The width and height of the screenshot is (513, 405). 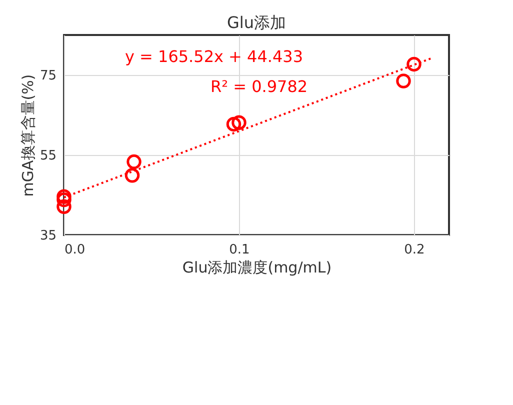 What do you see at coordinates (259, 86) in the screenshot?
I see `annotation: R² = 0.9782` at bounding box center [259, 86].